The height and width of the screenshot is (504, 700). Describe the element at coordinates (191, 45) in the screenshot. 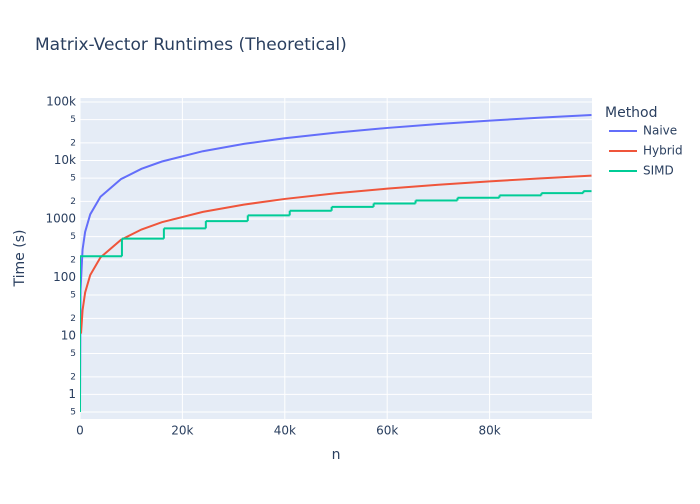

I see `chart-title: Matrix-Vector Runtimes (Theoretical)` at that location.